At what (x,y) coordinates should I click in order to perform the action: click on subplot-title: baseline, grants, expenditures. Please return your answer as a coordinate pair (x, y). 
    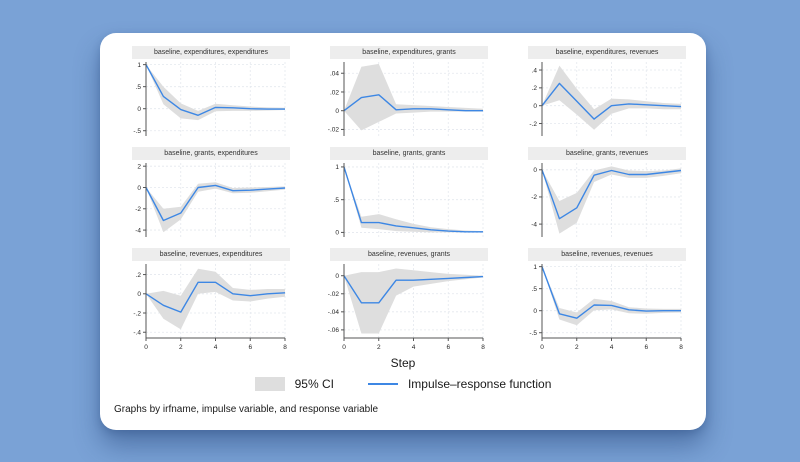
    Looking at the image, I should click on (211, 153).